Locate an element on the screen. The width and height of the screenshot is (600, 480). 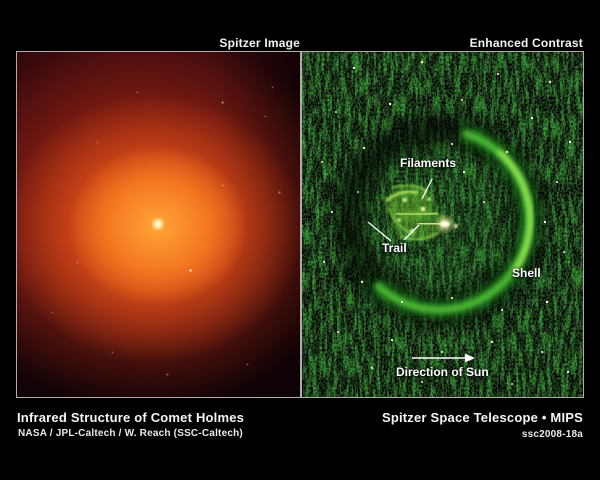
comet-nucleus is located at coordinates (445, 224).